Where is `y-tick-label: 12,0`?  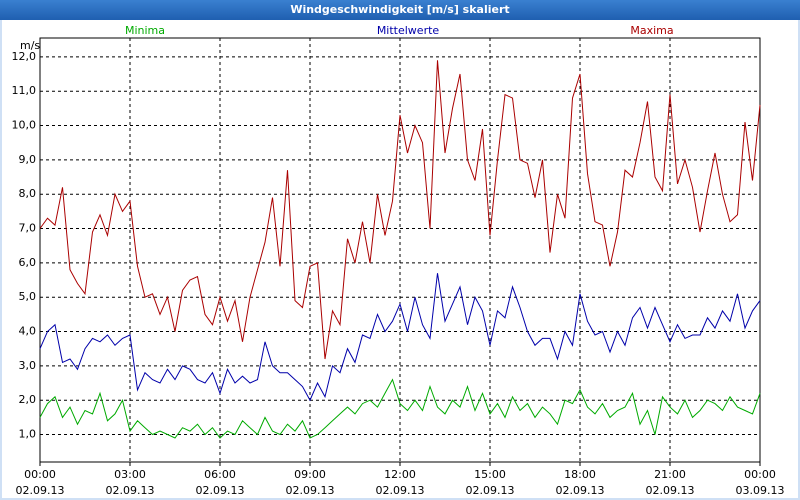
y-tick-label: 12,0 is located at coordinates (24, 56).